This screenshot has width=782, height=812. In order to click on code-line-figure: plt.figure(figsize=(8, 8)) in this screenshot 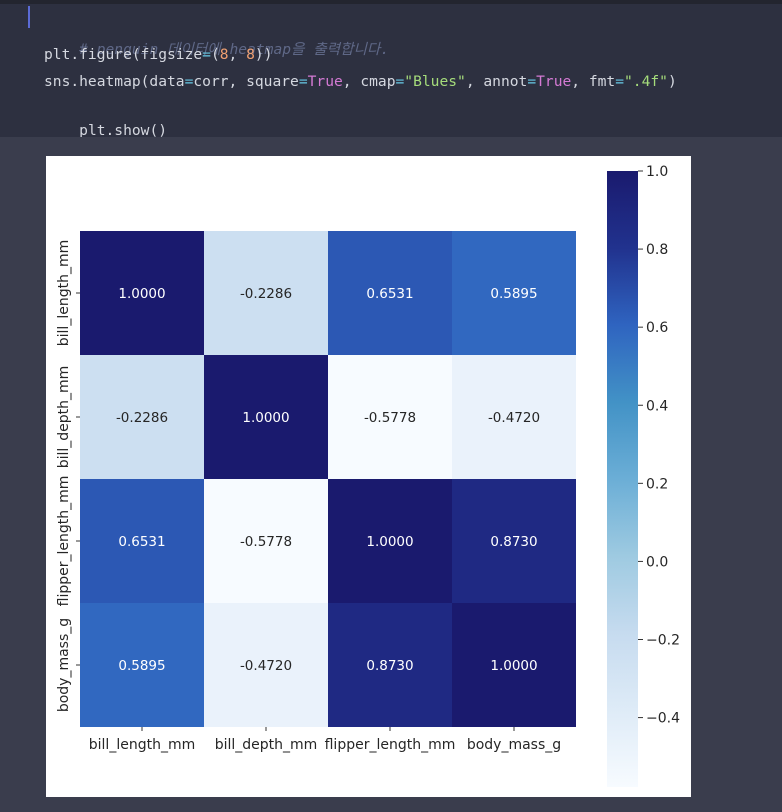, I will do `click(158, 55)`.